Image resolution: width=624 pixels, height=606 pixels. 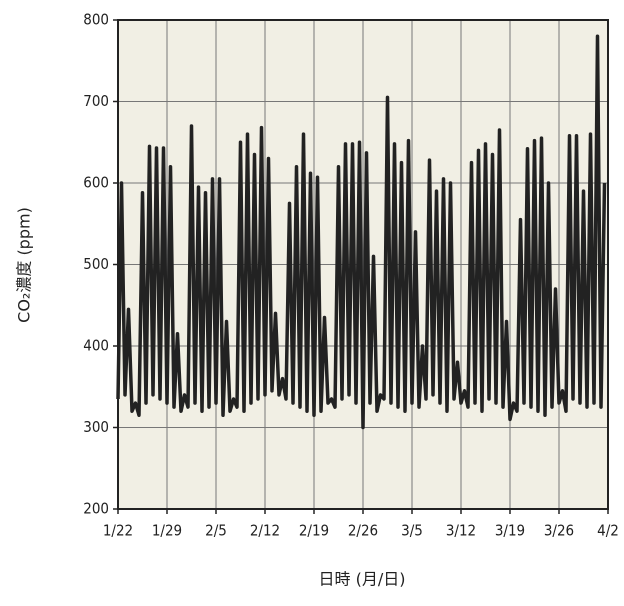 I want to click on x-tick-label: 2/26, so click(x=363, y=531).